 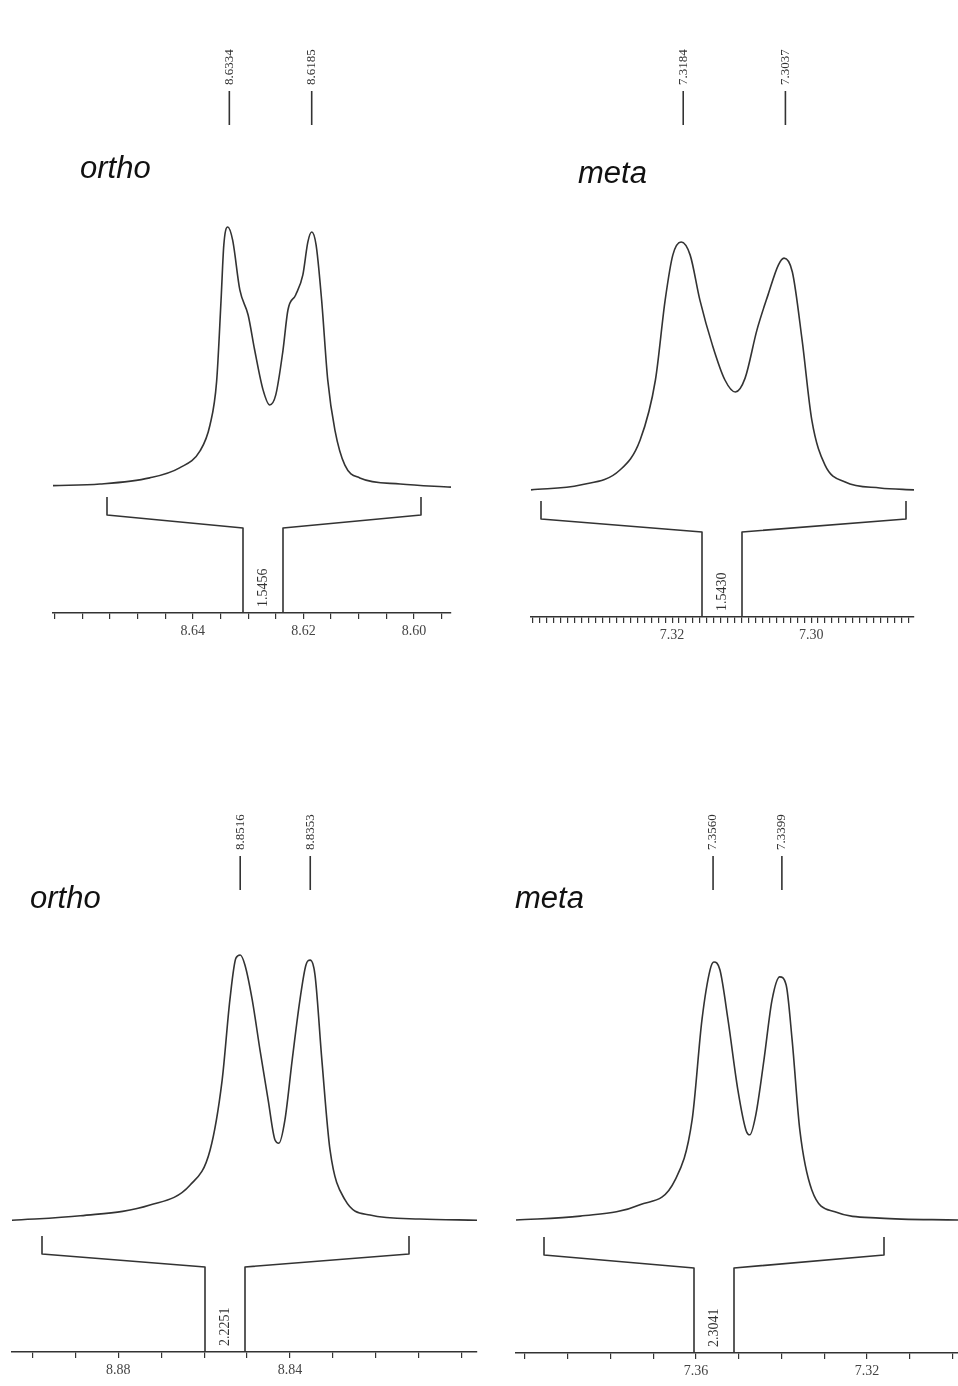 What do you see at coordinates (303, 631) in the screenshot?
I see `x-tick-label: 8.62` at bounding box center [303, 631].